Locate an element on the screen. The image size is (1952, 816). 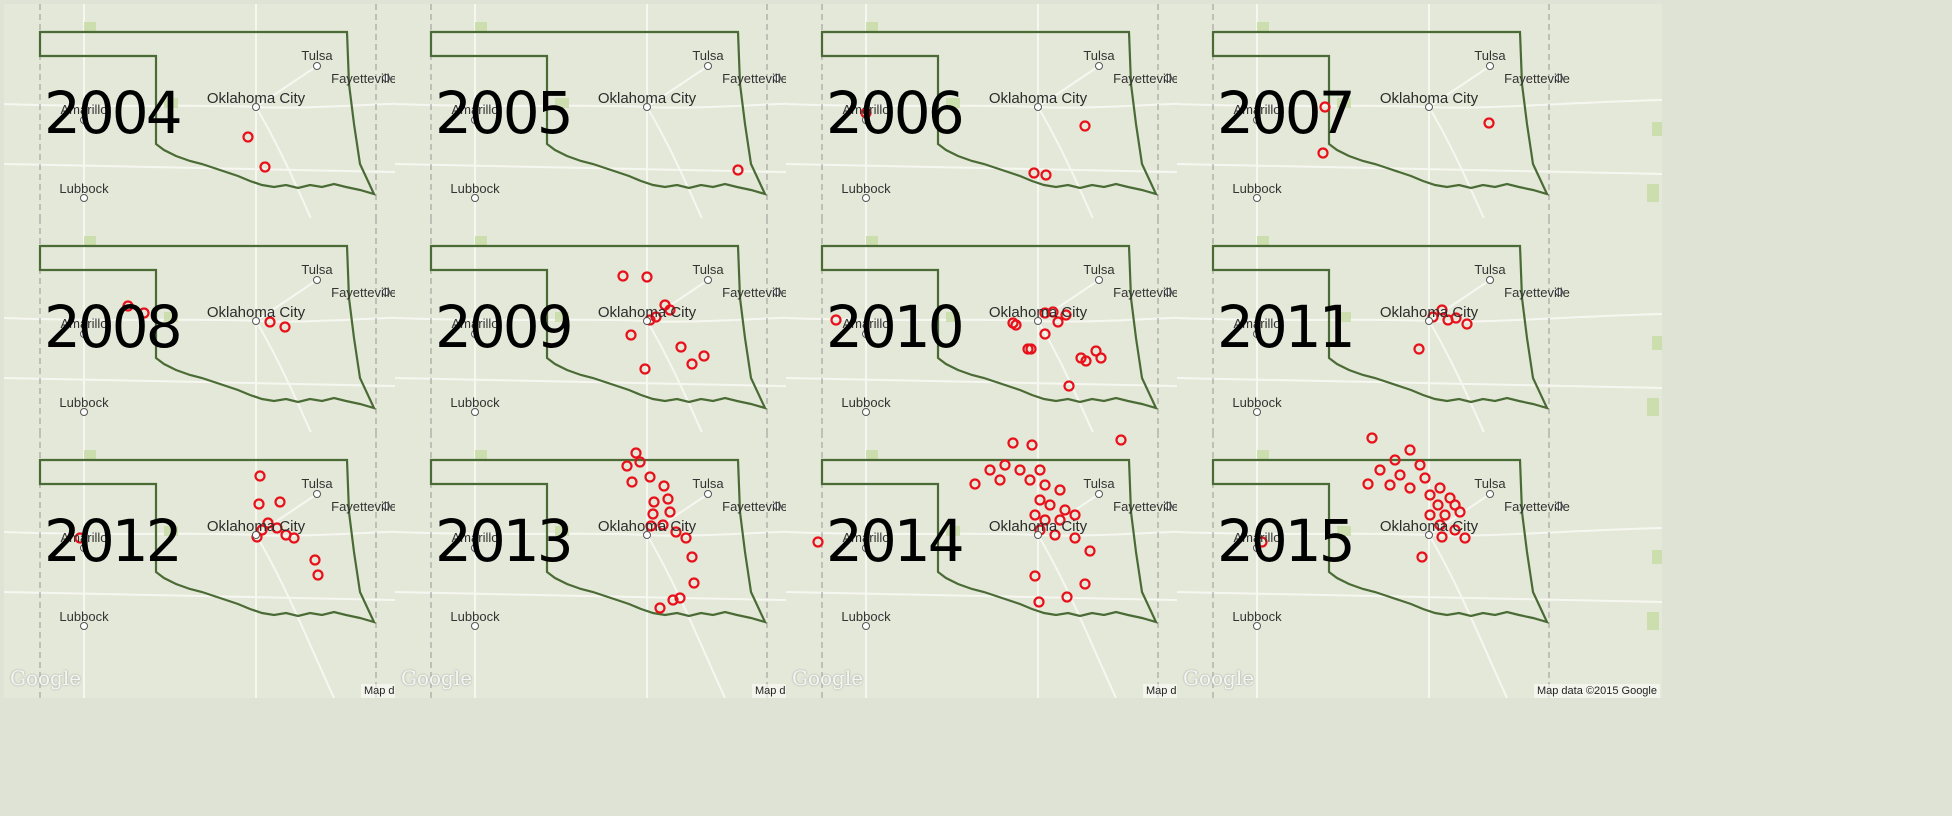
city-label-amarillo: Amarillo is located at coordinates (475, 323).